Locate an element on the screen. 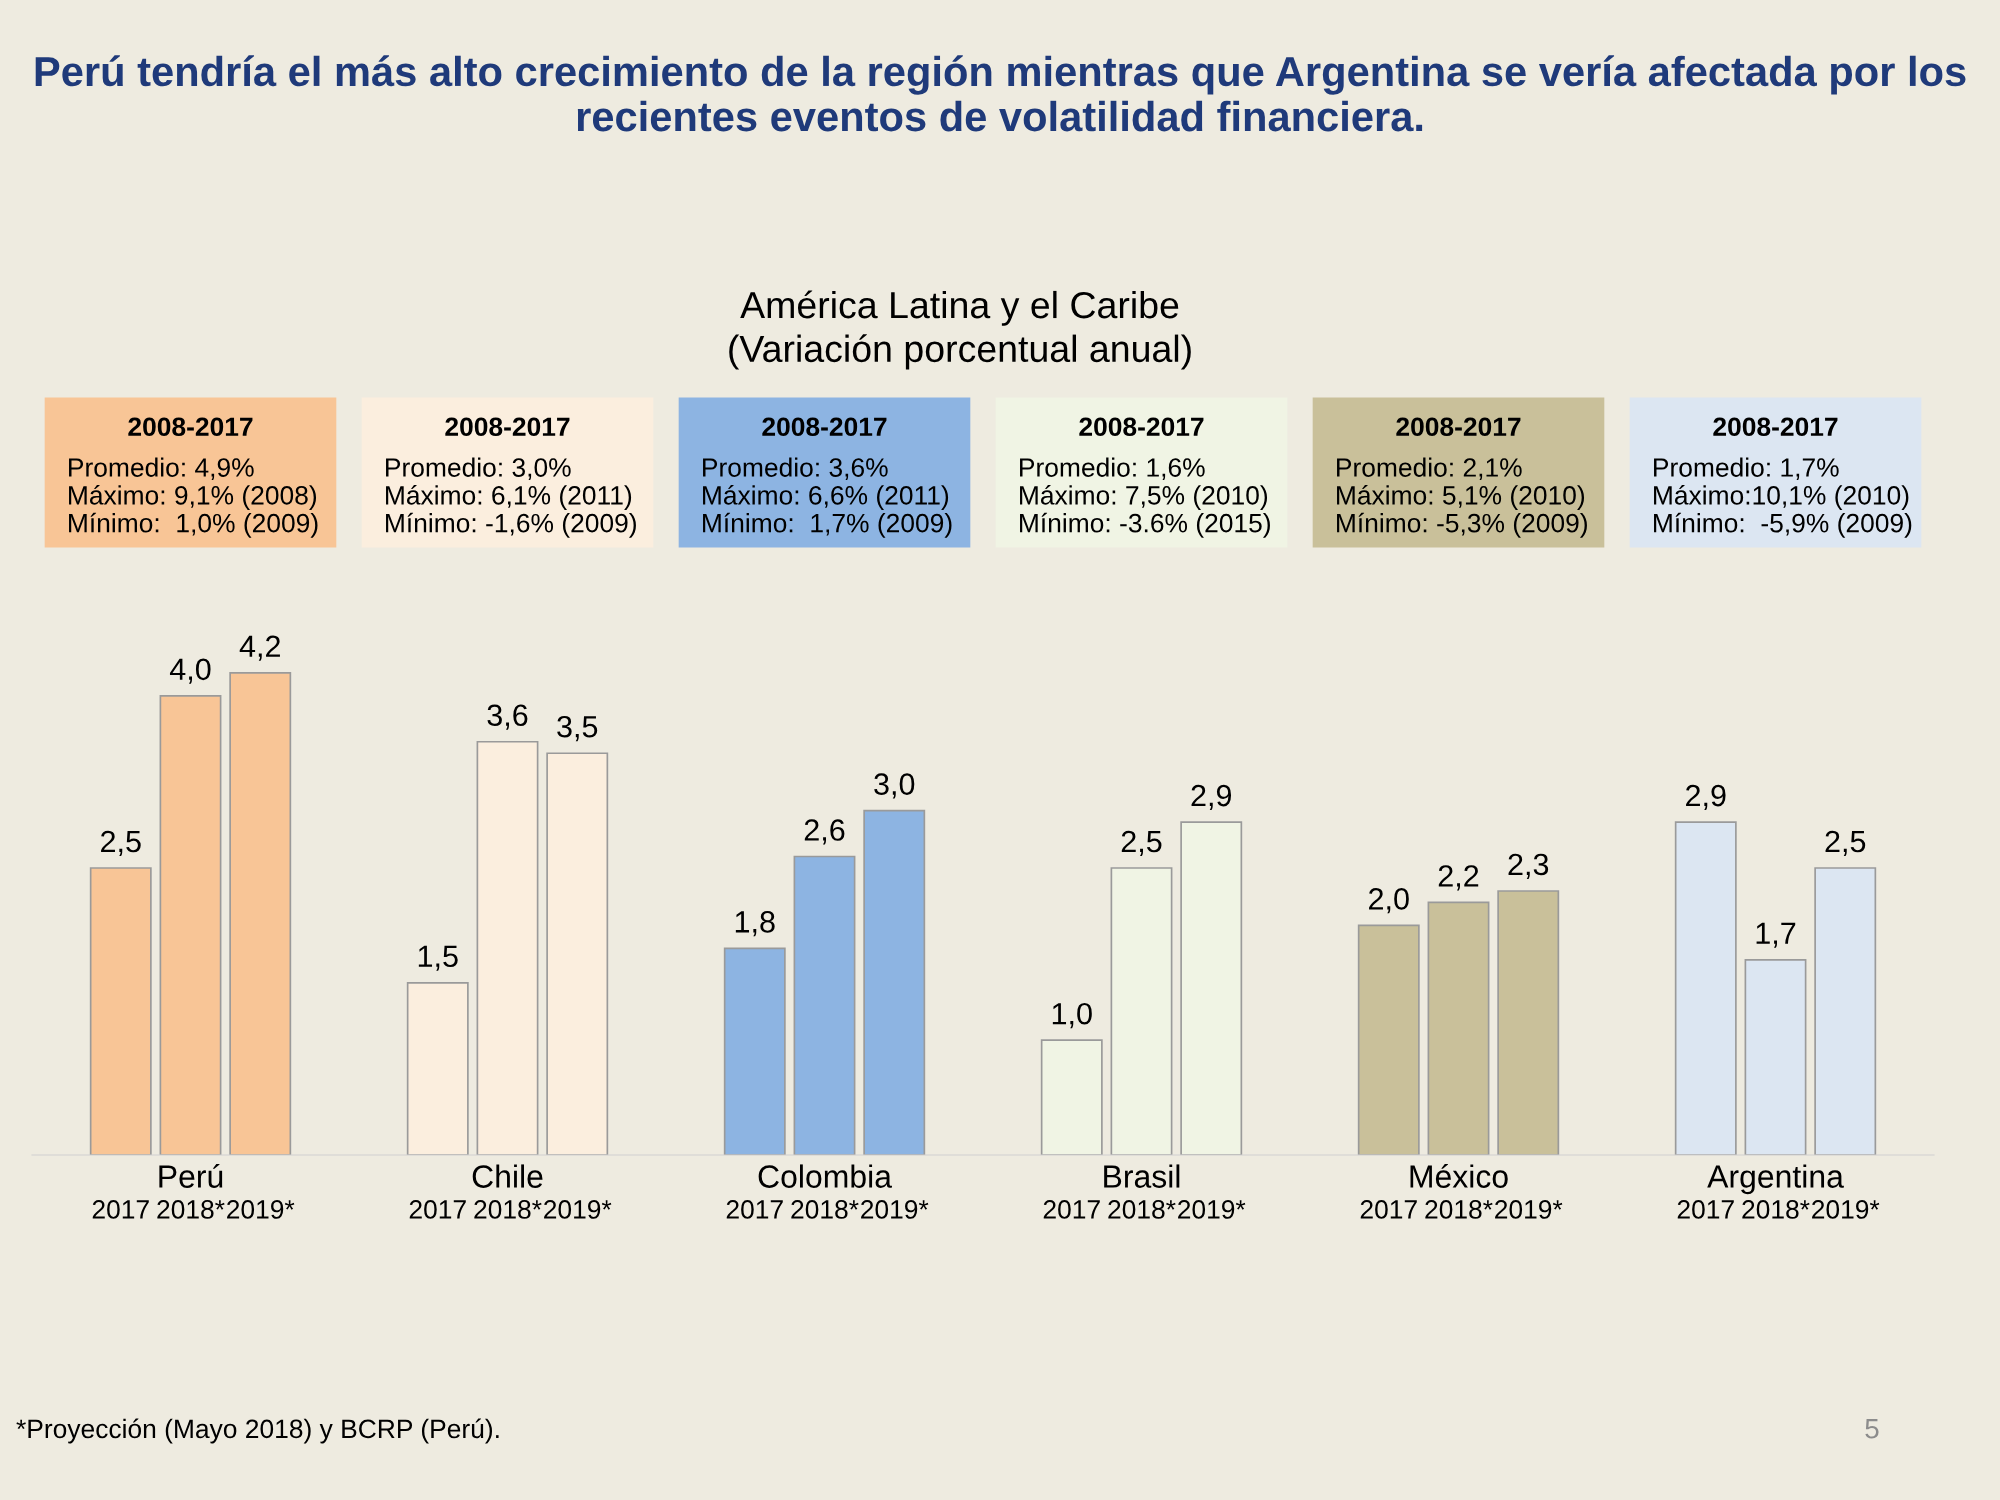  data-label: 4,0 is located at coordinates (190, 671).